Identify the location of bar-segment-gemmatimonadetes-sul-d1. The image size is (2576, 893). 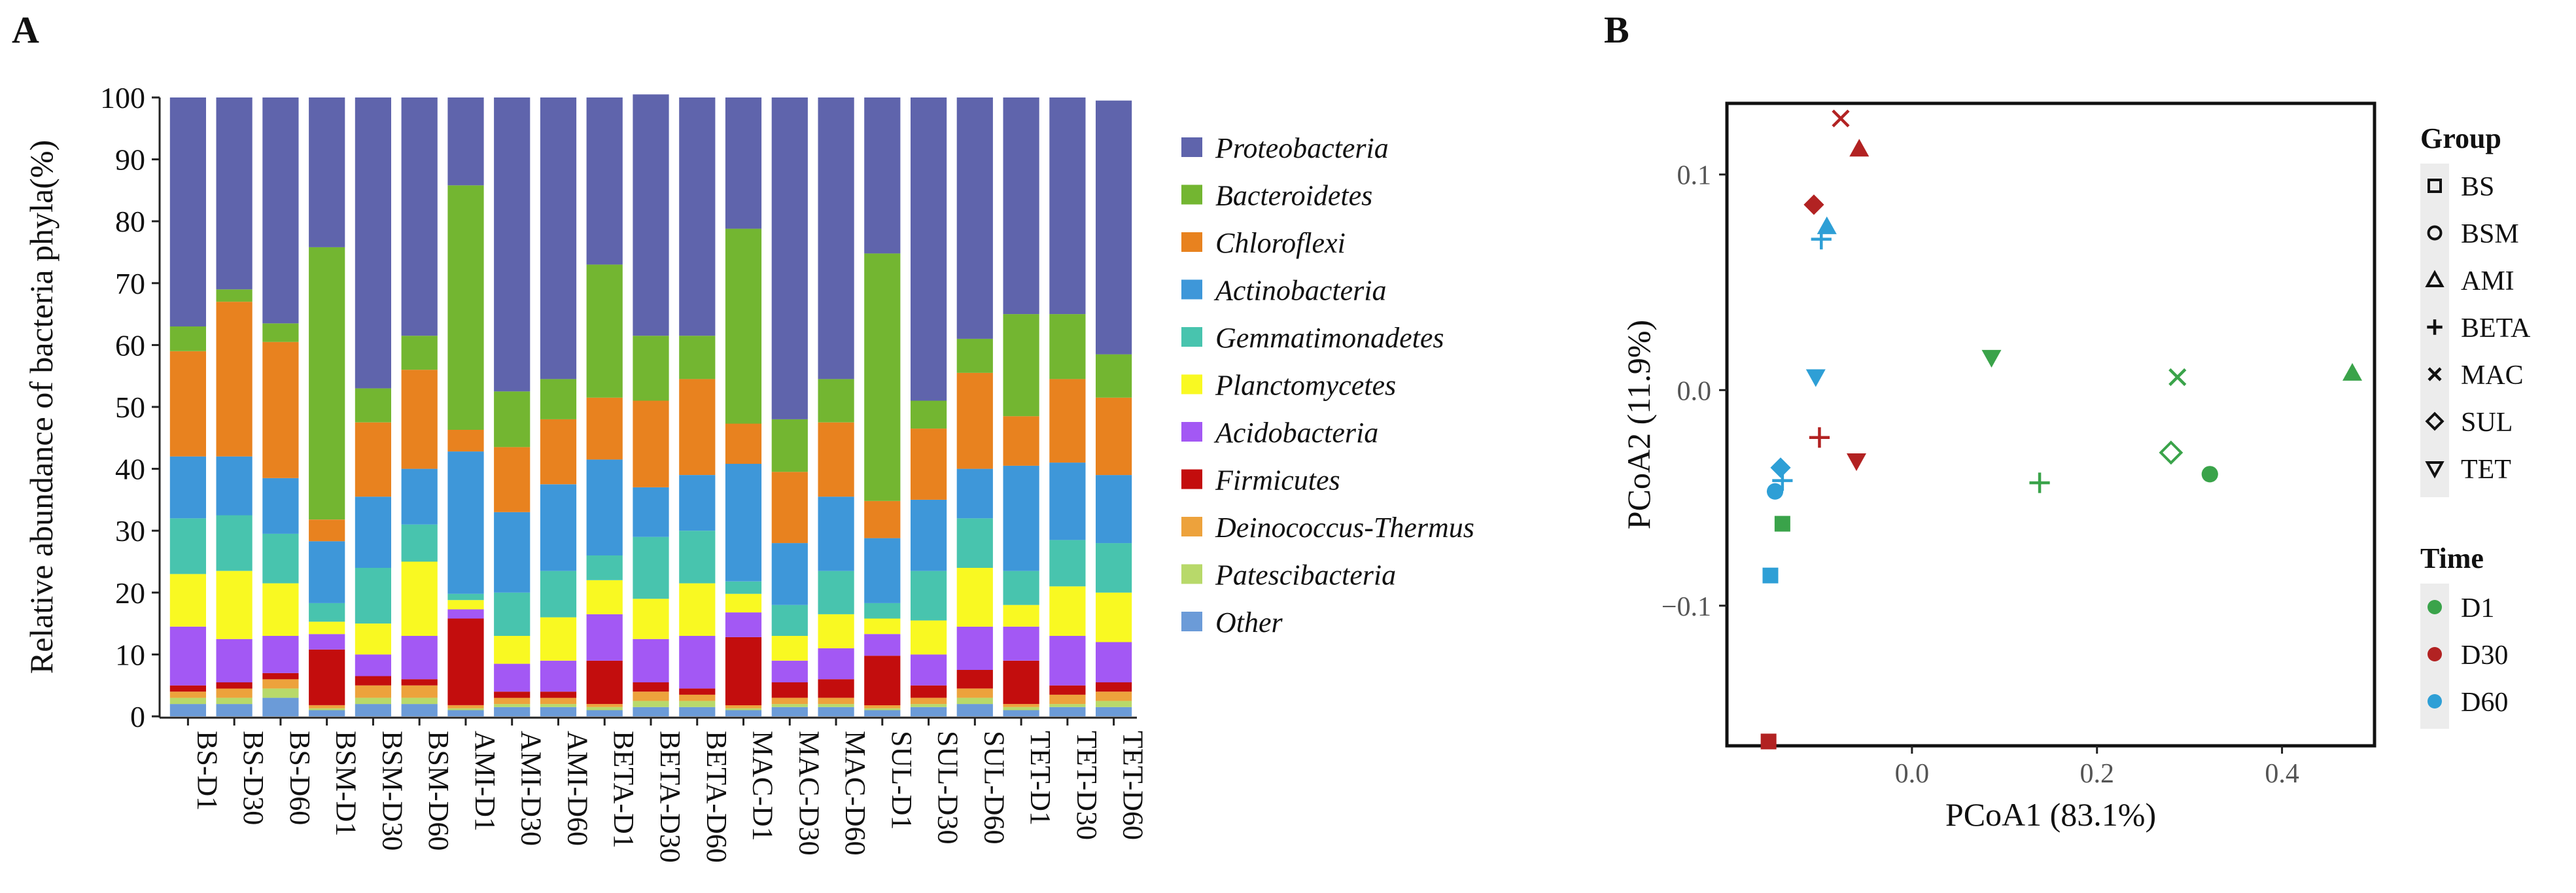
(883, 611).